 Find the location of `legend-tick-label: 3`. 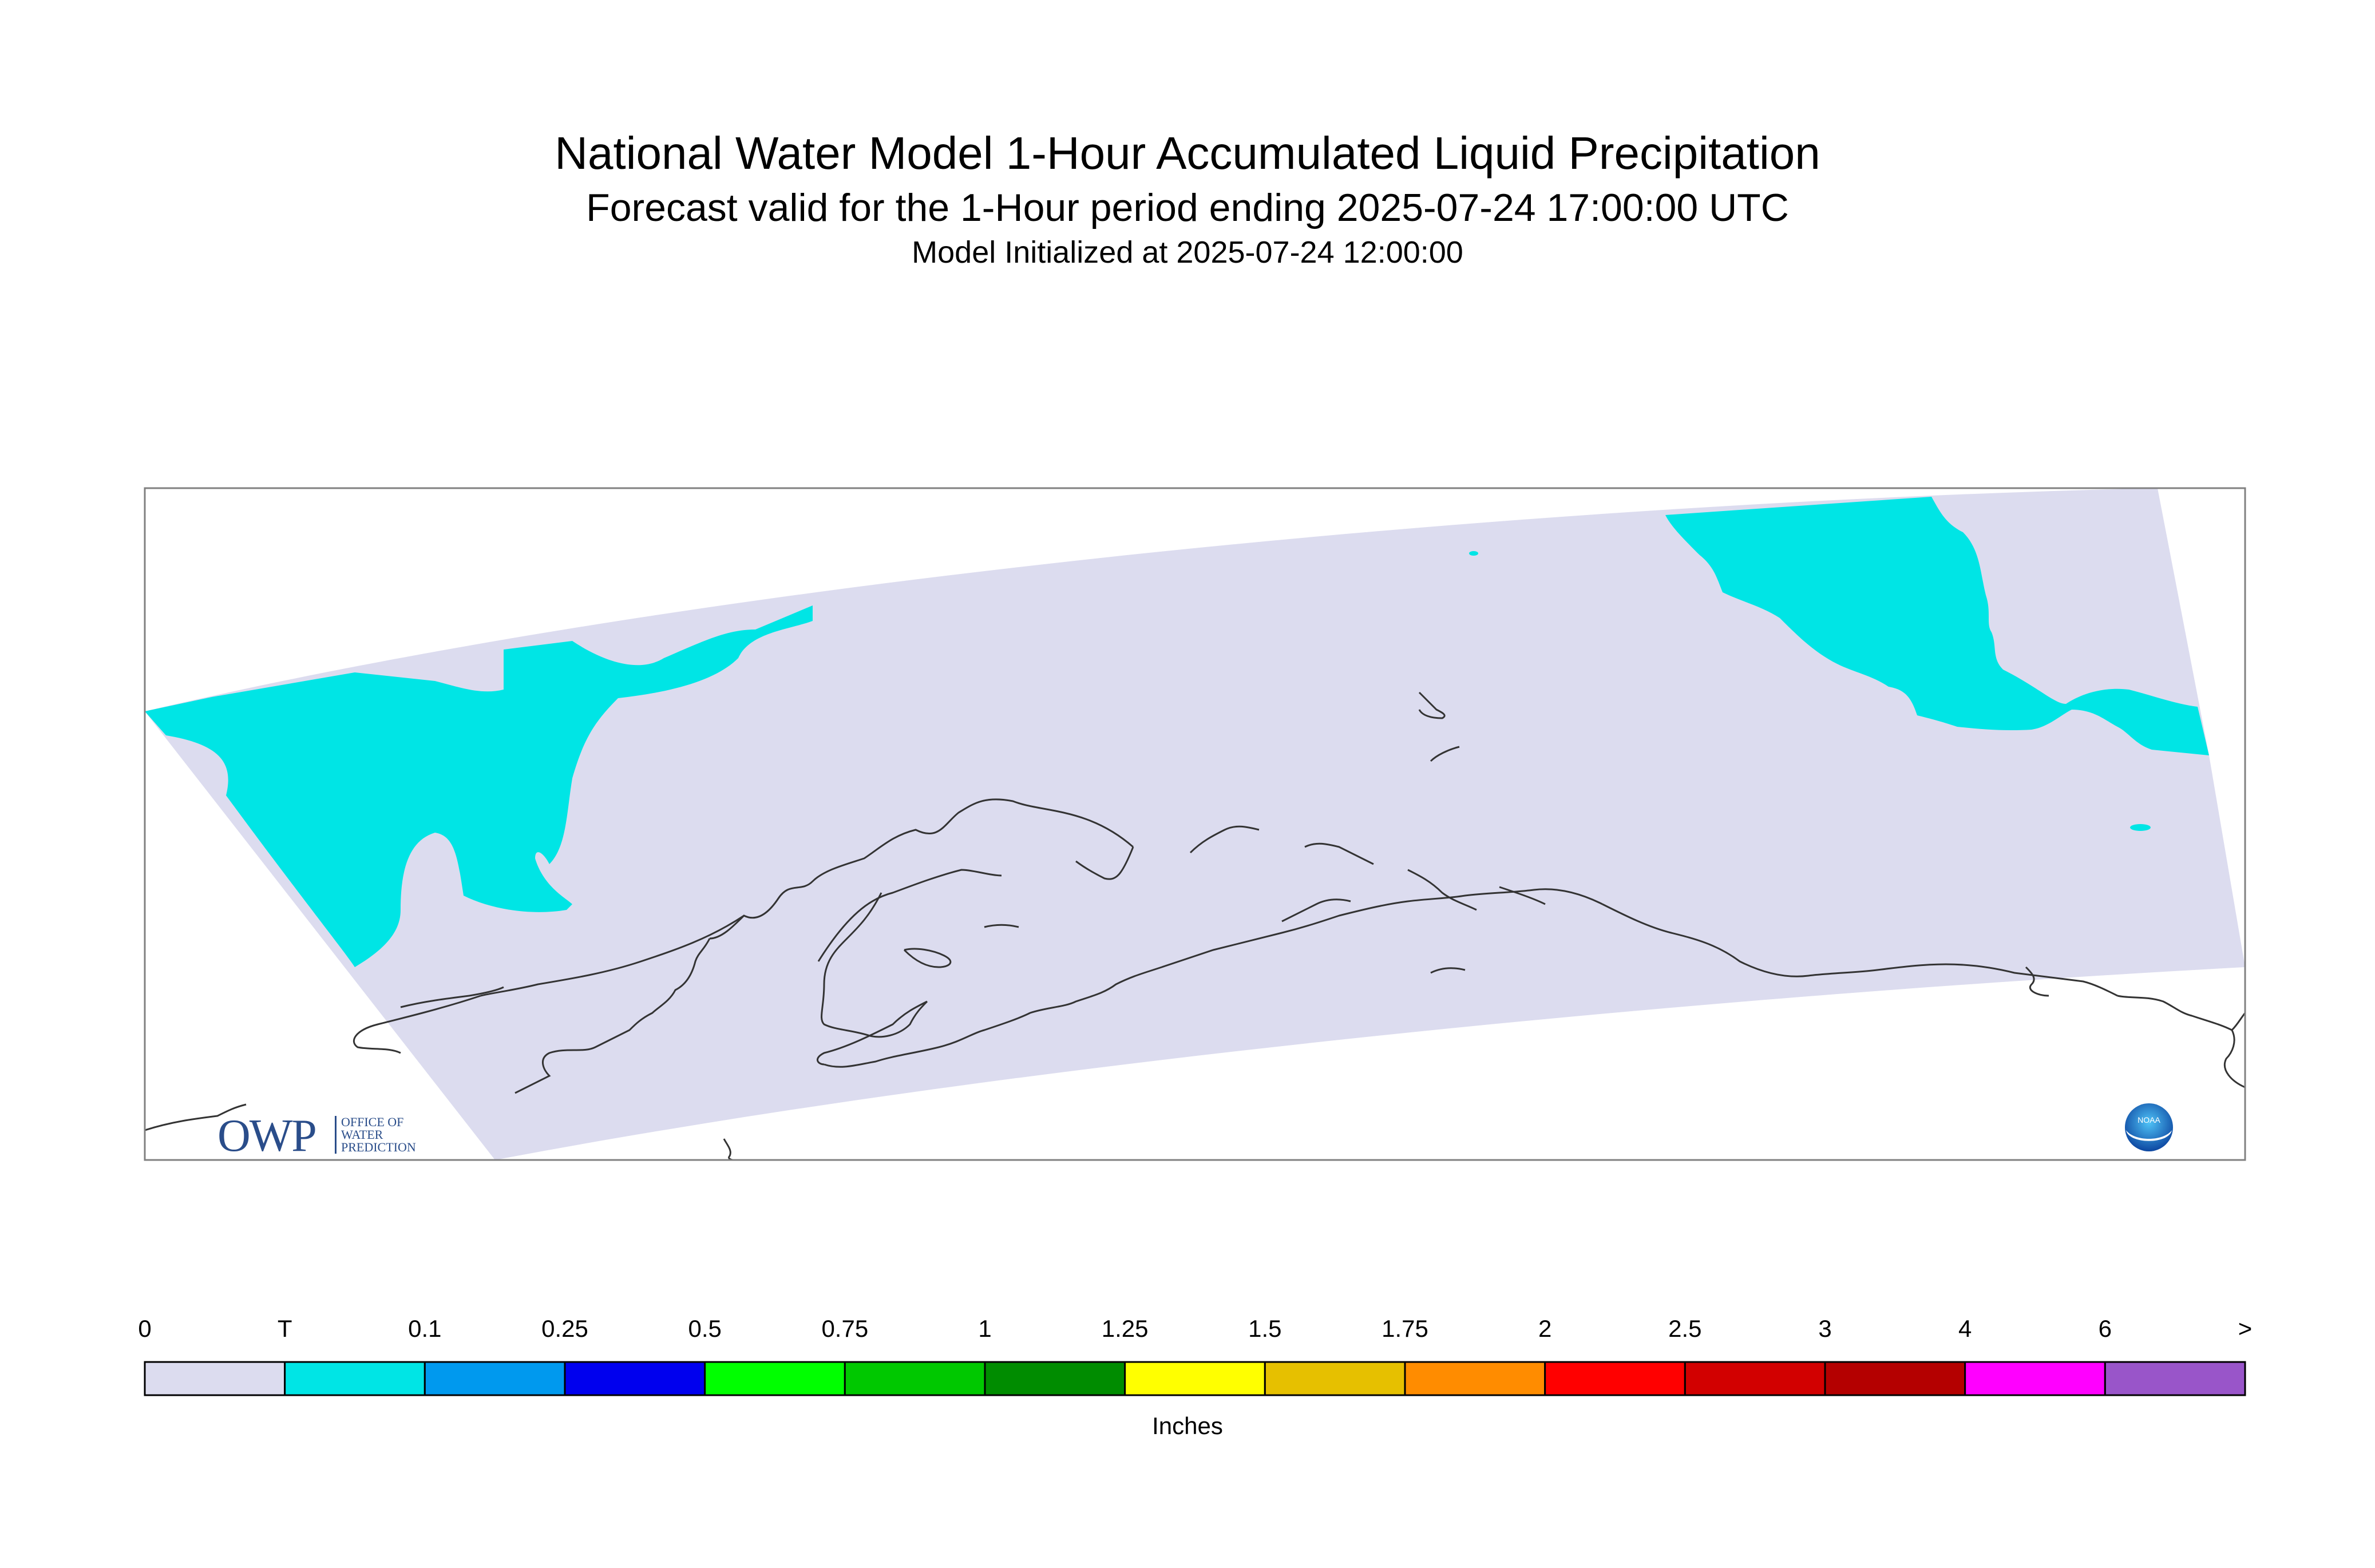

legend-tick-label: 3 is located at coordinates (1825, 1328).